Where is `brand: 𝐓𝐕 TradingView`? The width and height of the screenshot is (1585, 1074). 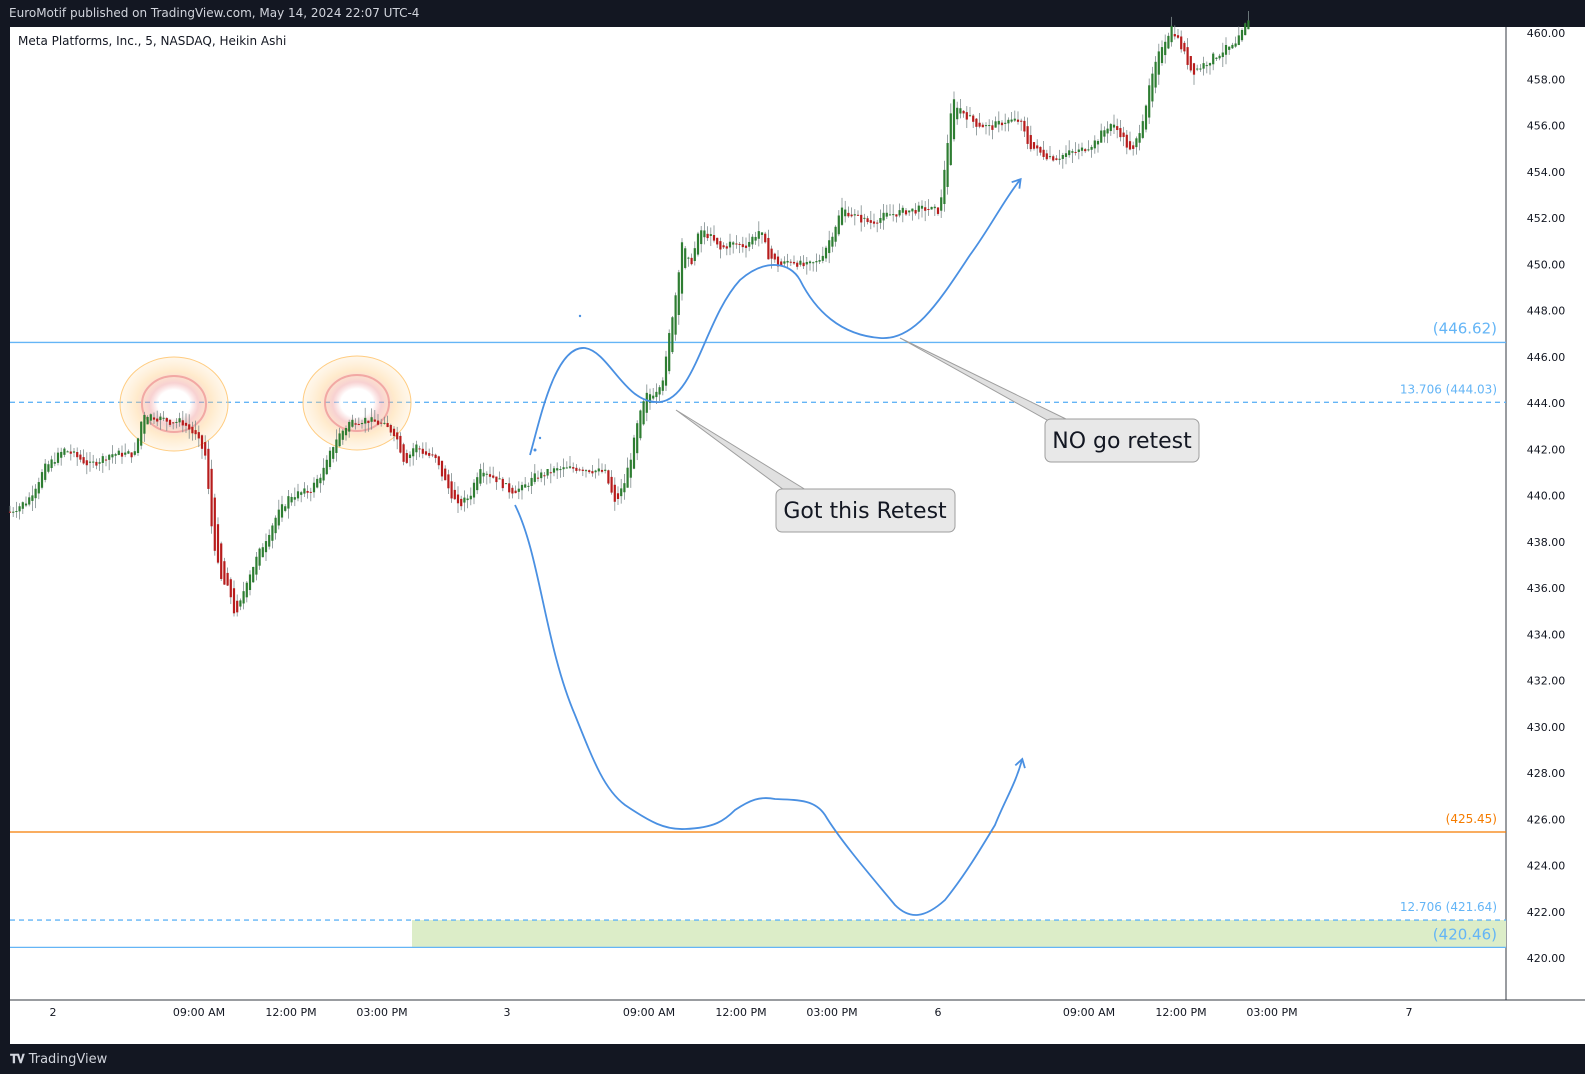
brand: 𝐓𝐕 TradingView is located at coordinates (58, 1059).